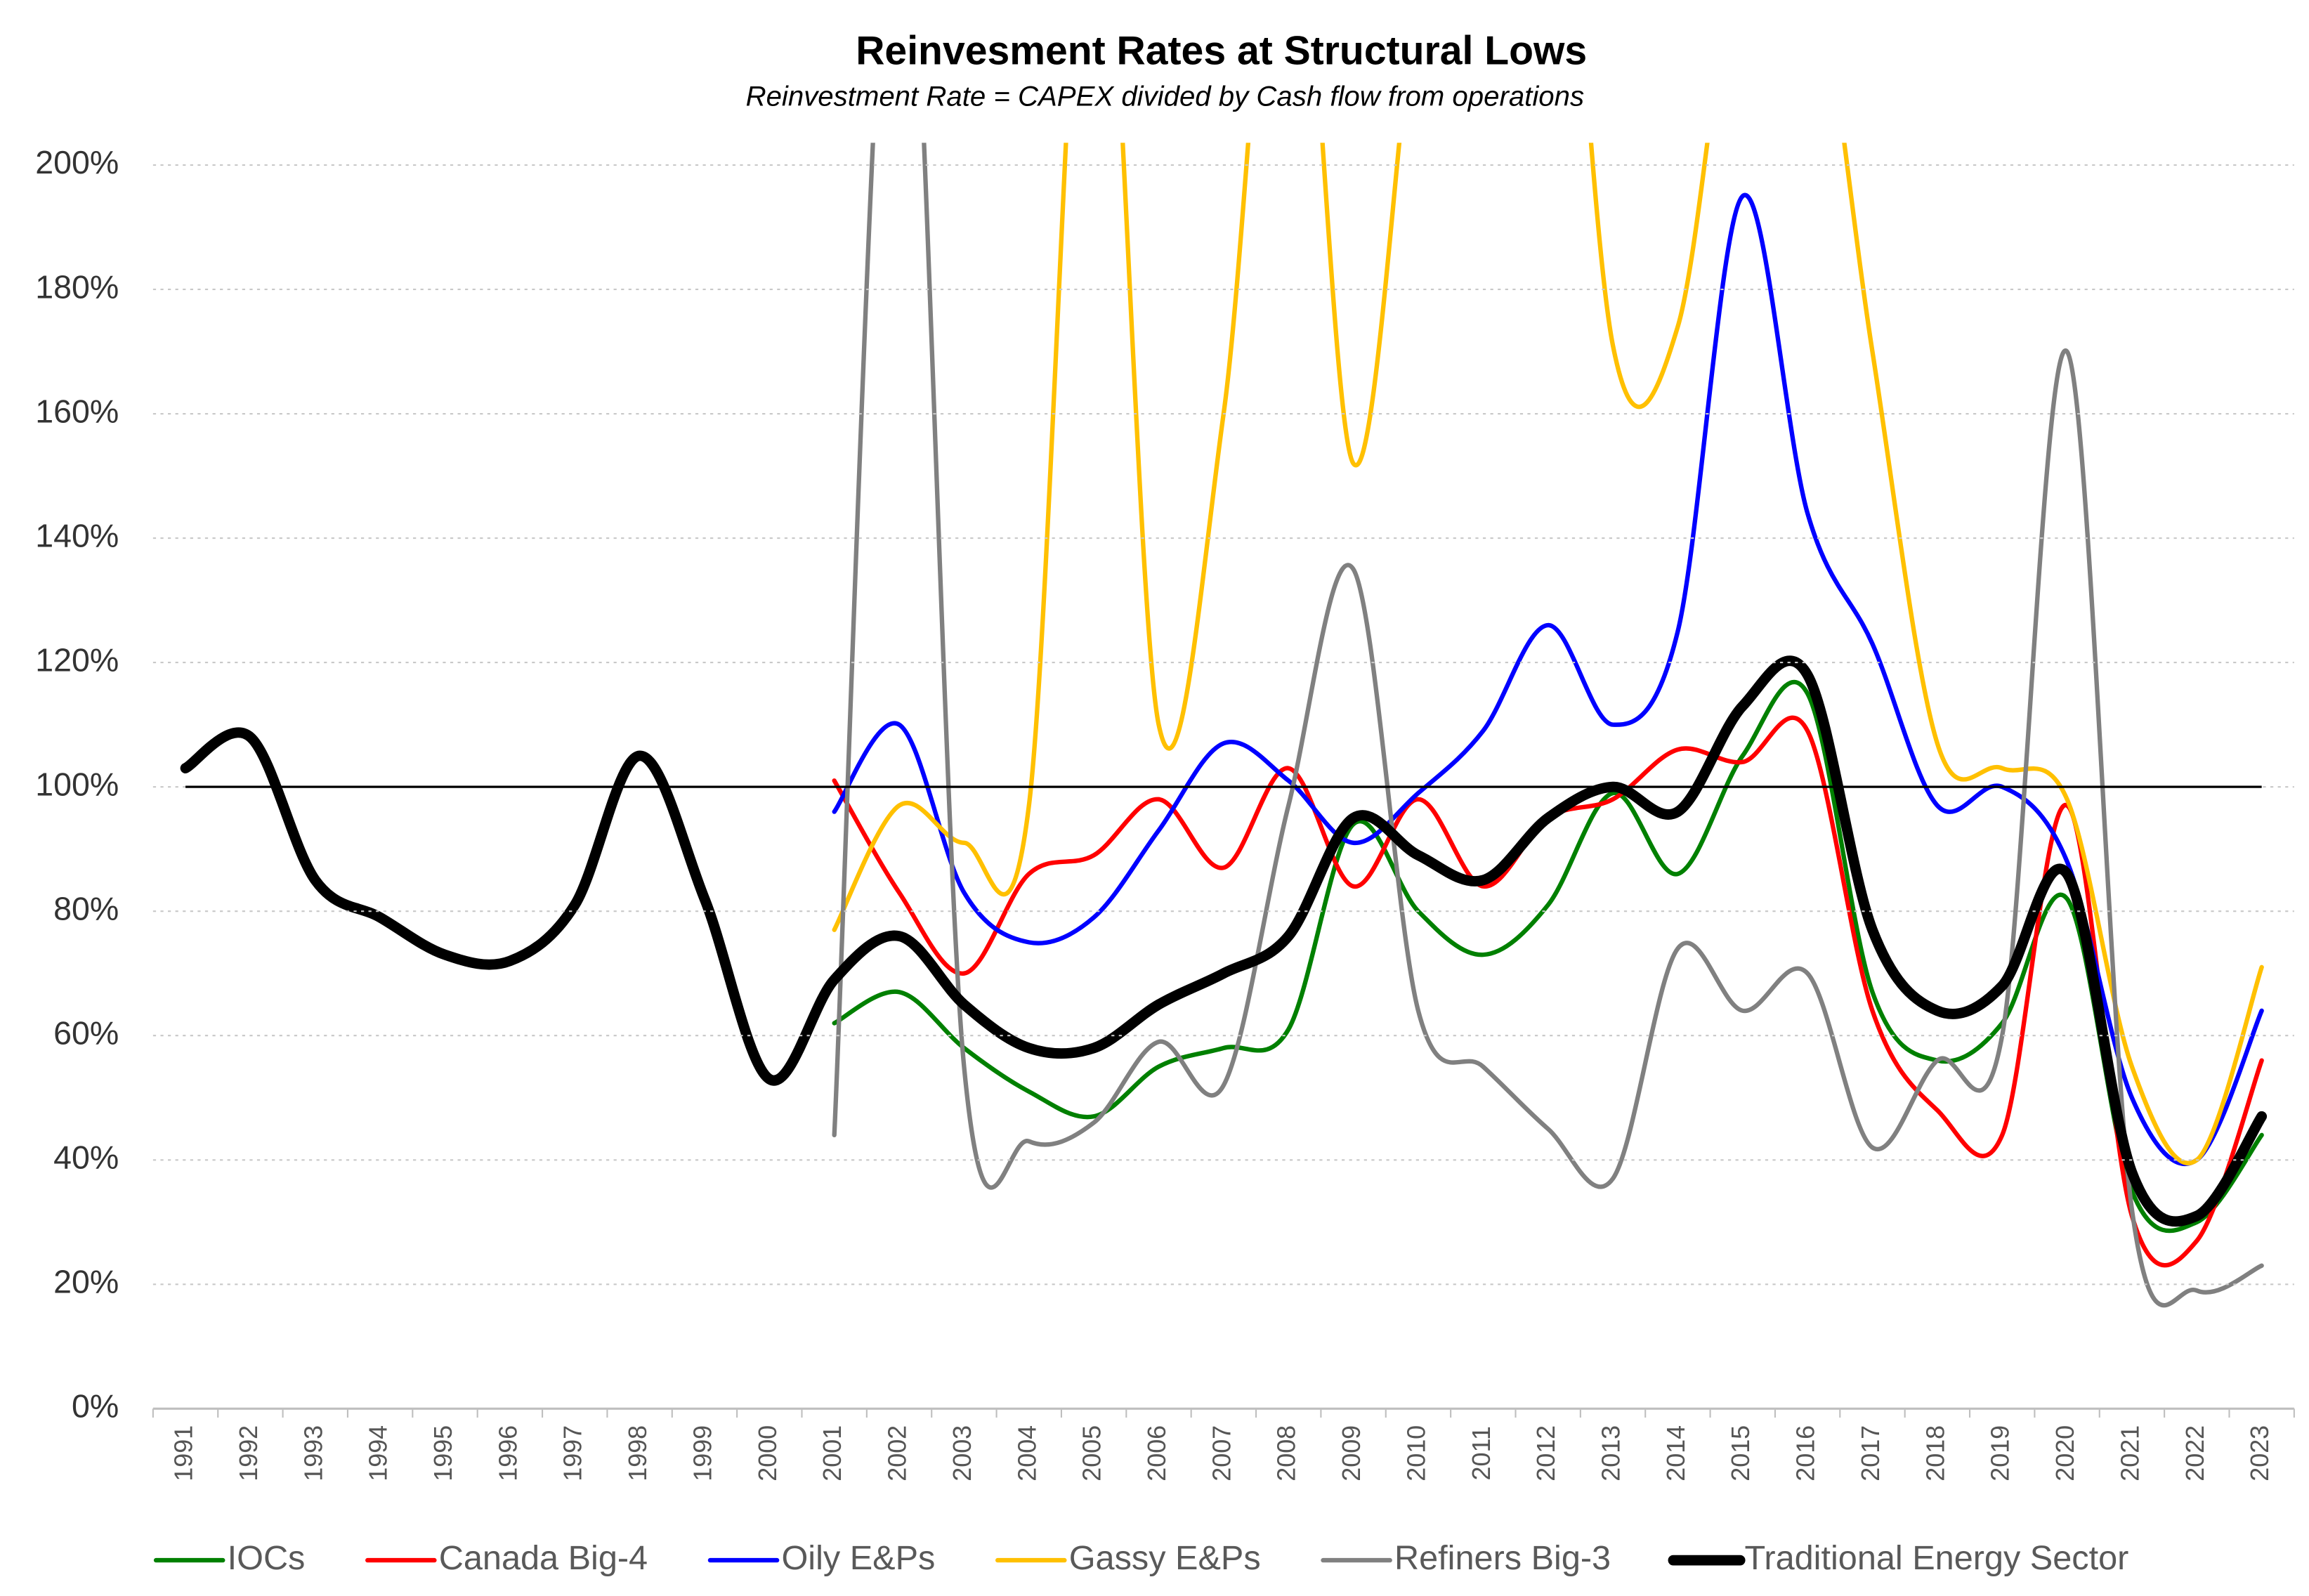 Image resolution: width=2309 pixels, height=1596 pixels. Describe the element at coordinates (1415, 1453) in the screenshot. I see `x-tick-label: 2010` at that location.